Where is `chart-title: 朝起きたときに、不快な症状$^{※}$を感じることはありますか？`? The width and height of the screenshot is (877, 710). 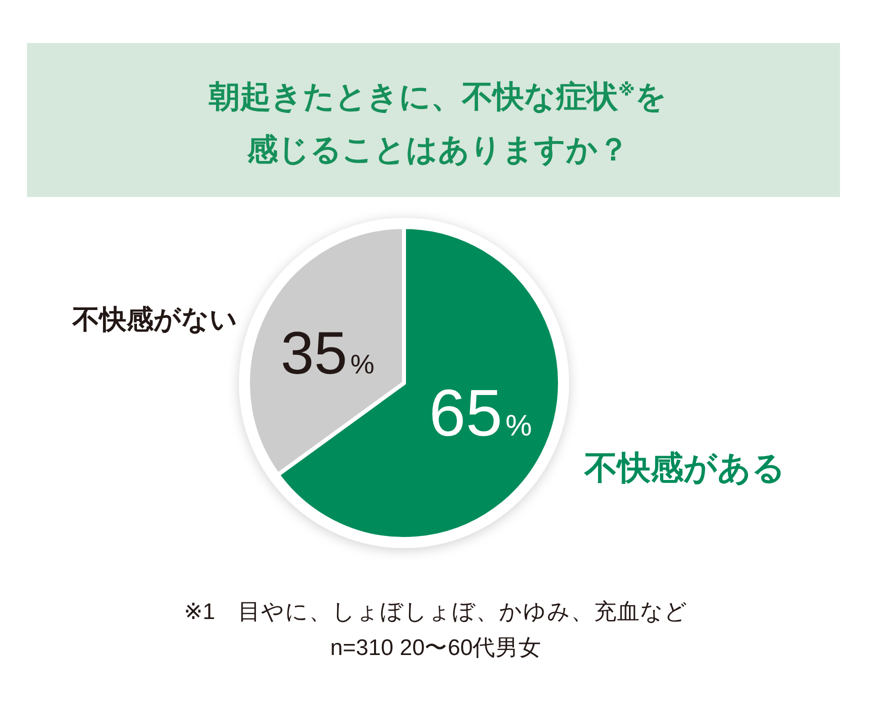
chart-title: 朝起きたときに、不快な症状$^{※}$を感じることはありますか？ is located at coordinates (438, 123).